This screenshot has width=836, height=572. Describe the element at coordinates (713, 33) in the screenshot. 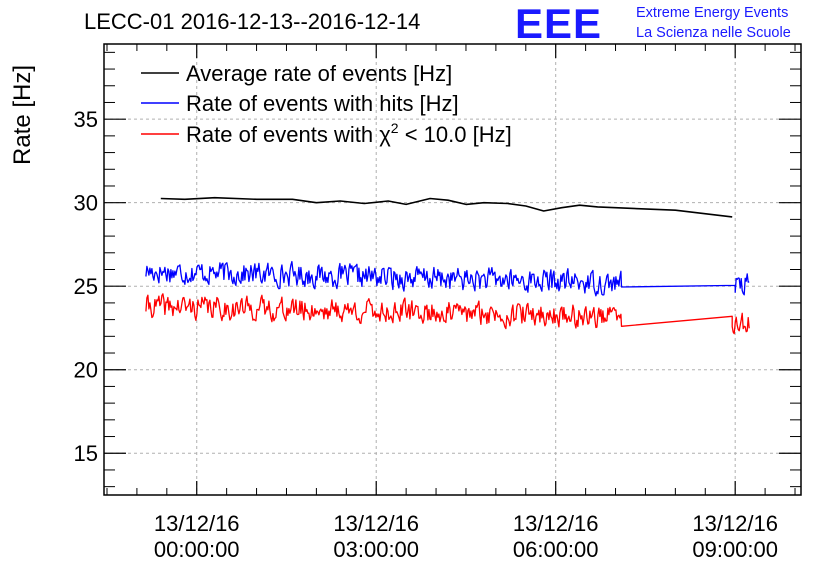

I see `logo-caption-line-2: La Scienza nelle Scuole` at that location.